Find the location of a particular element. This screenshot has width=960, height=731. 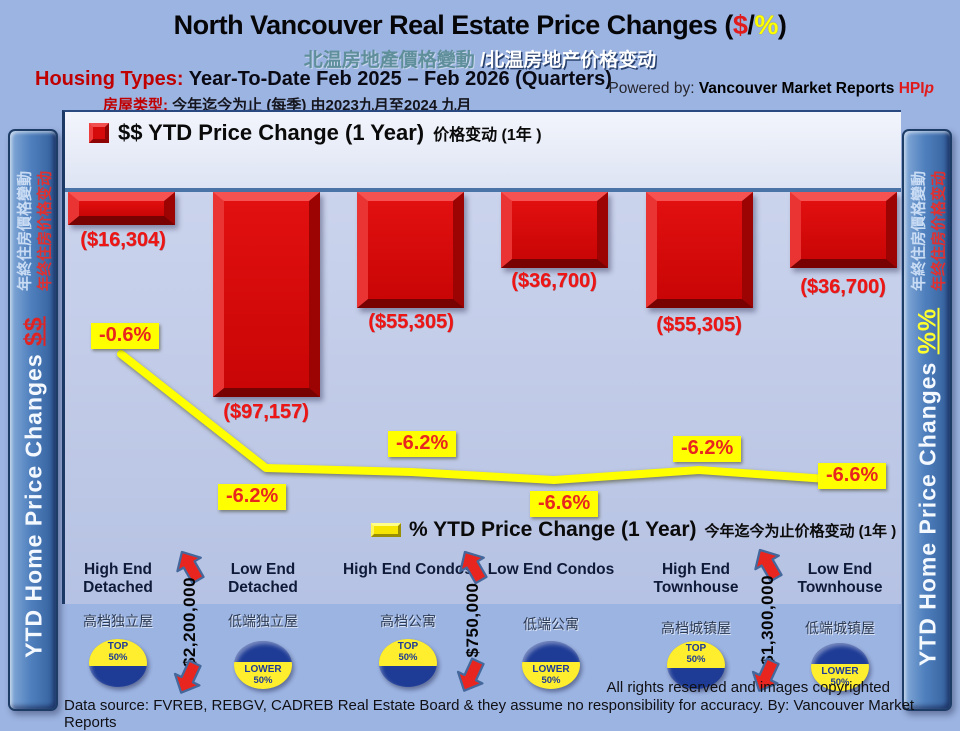

red-bar-legend-icon is located at coordinates (99, 133).